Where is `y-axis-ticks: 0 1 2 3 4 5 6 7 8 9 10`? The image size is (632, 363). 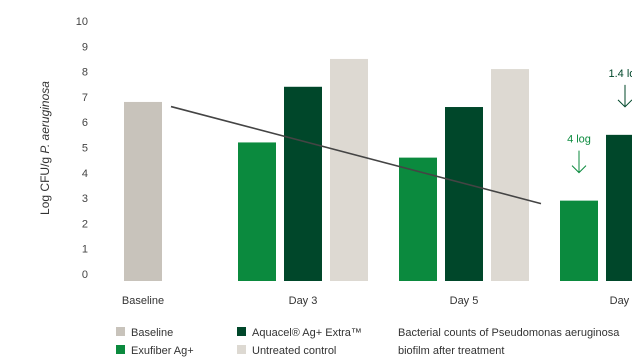 y-axis-ticks: 0 1 2 3 4 5 6 7 8 9 10 is located at coordinates (82, 148).